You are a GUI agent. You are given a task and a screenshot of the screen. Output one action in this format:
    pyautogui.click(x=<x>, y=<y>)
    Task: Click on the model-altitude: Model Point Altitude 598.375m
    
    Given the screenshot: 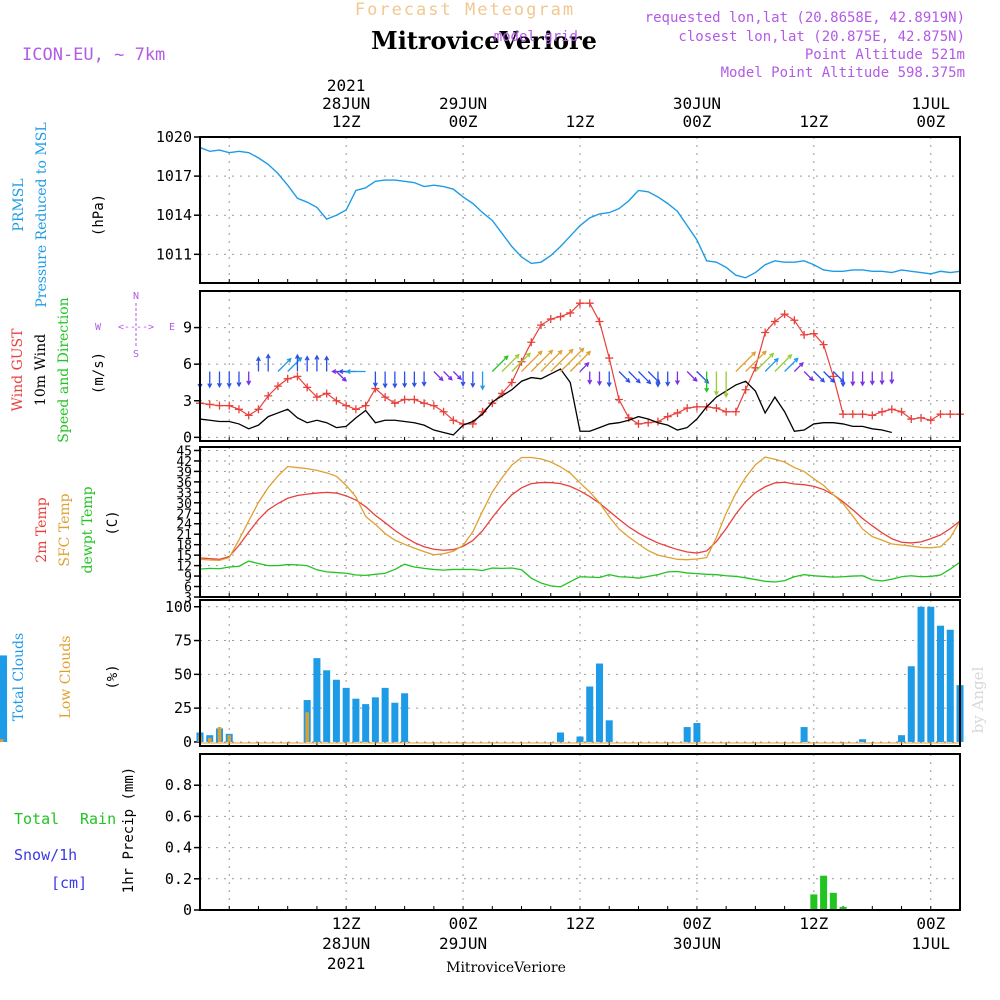 What is the action you would take?
    pyautogui.click(x=843, y=73)
    